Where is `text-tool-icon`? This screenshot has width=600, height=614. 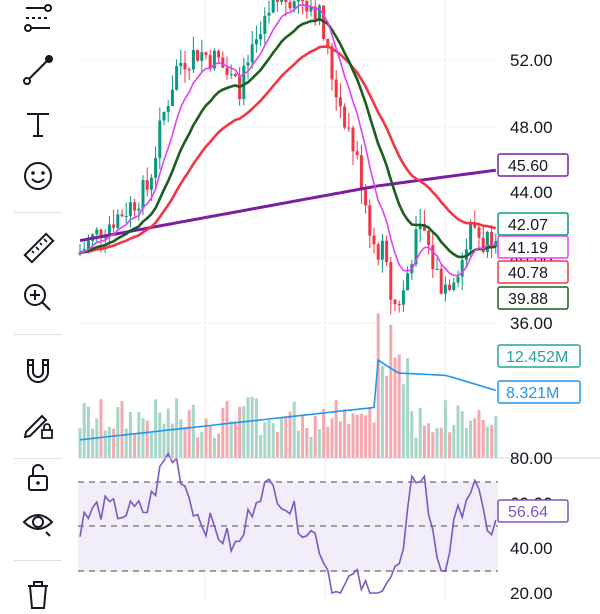 text-tool-icon is located at coordinates (38, 125).